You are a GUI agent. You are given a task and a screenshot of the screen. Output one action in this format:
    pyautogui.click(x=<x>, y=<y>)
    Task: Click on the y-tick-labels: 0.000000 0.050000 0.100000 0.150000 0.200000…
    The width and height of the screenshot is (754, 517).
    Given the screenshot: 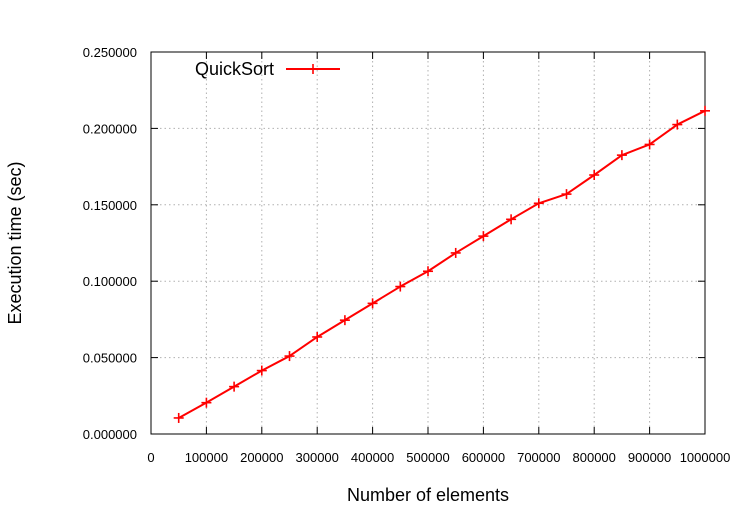 What is the action you would take?
    pyautogui.click(x=110, y=243)
    